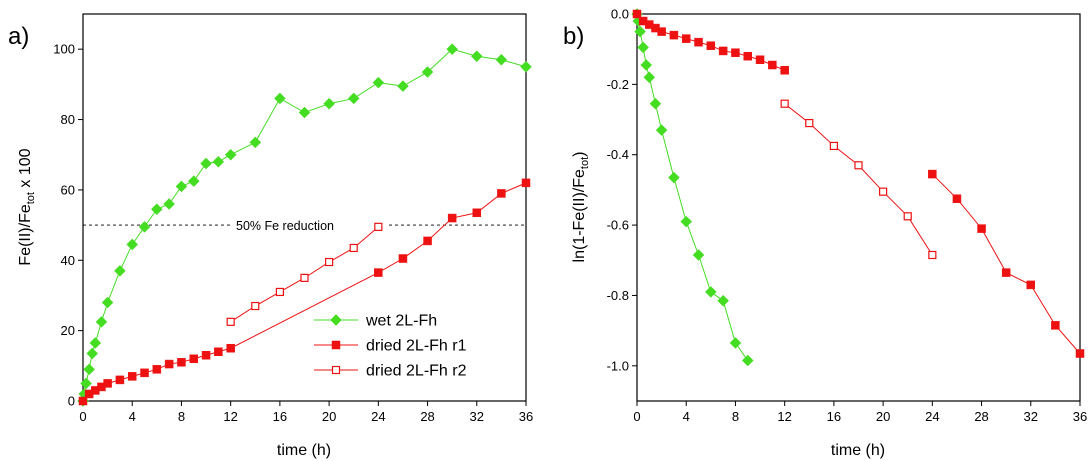  I want to click on x-tick-label: 12, so click(784, 416).